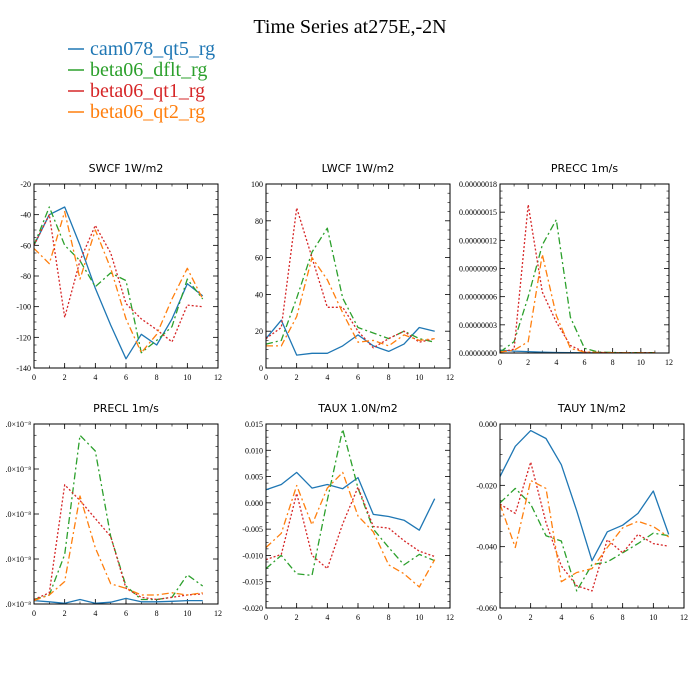 This screenshot has height=700, width=700. I want to click on y-tick-label: 60, so click(259, 258).